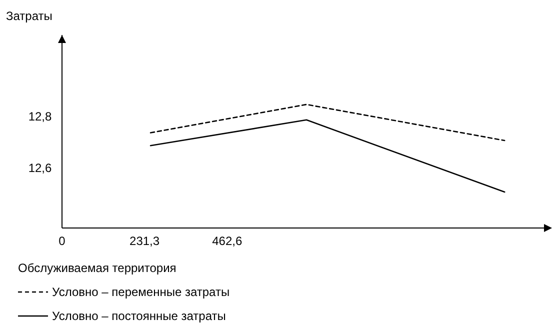  Describe the element at coordinates (29, 16) in the screenshot. I see `y-axis-title: Затраты` at that location.